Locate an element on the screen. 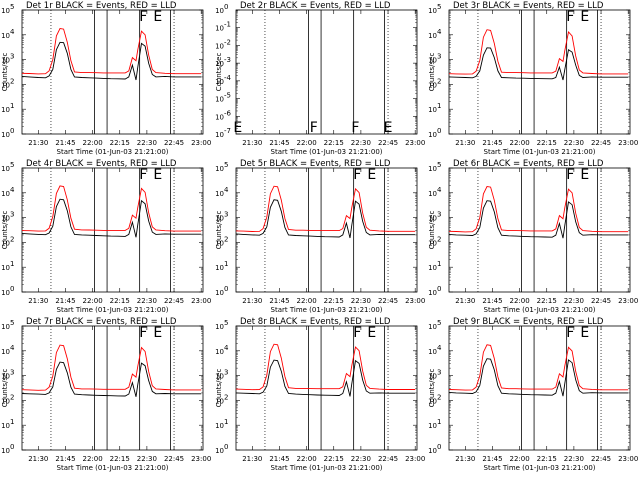 This screenshot has width=640, height=484. x-tick-label: 22:15 is located at coordinates (334, 459).